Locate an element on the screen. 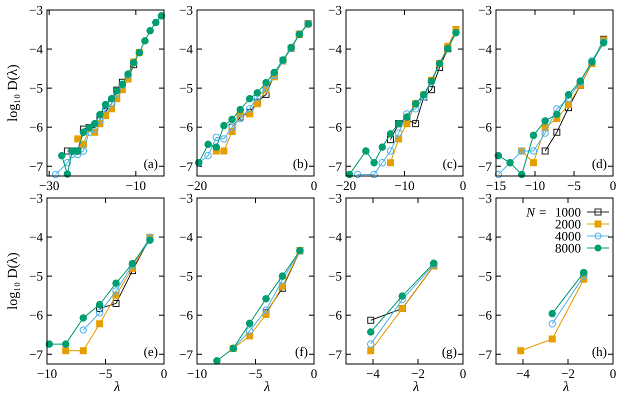 This screenshot has height=394, width=630. annotation: (h) is located at coordinates (599, 351).